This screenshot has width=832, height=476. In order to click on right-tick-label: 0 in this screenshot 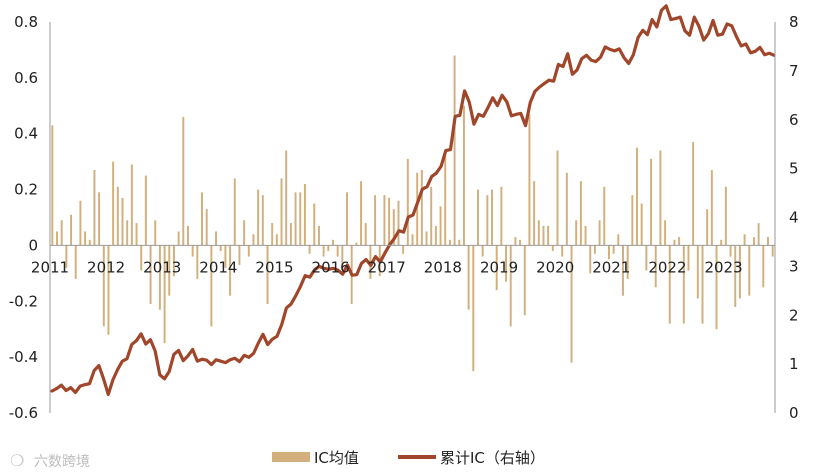, I will do `click(794, 413)`.